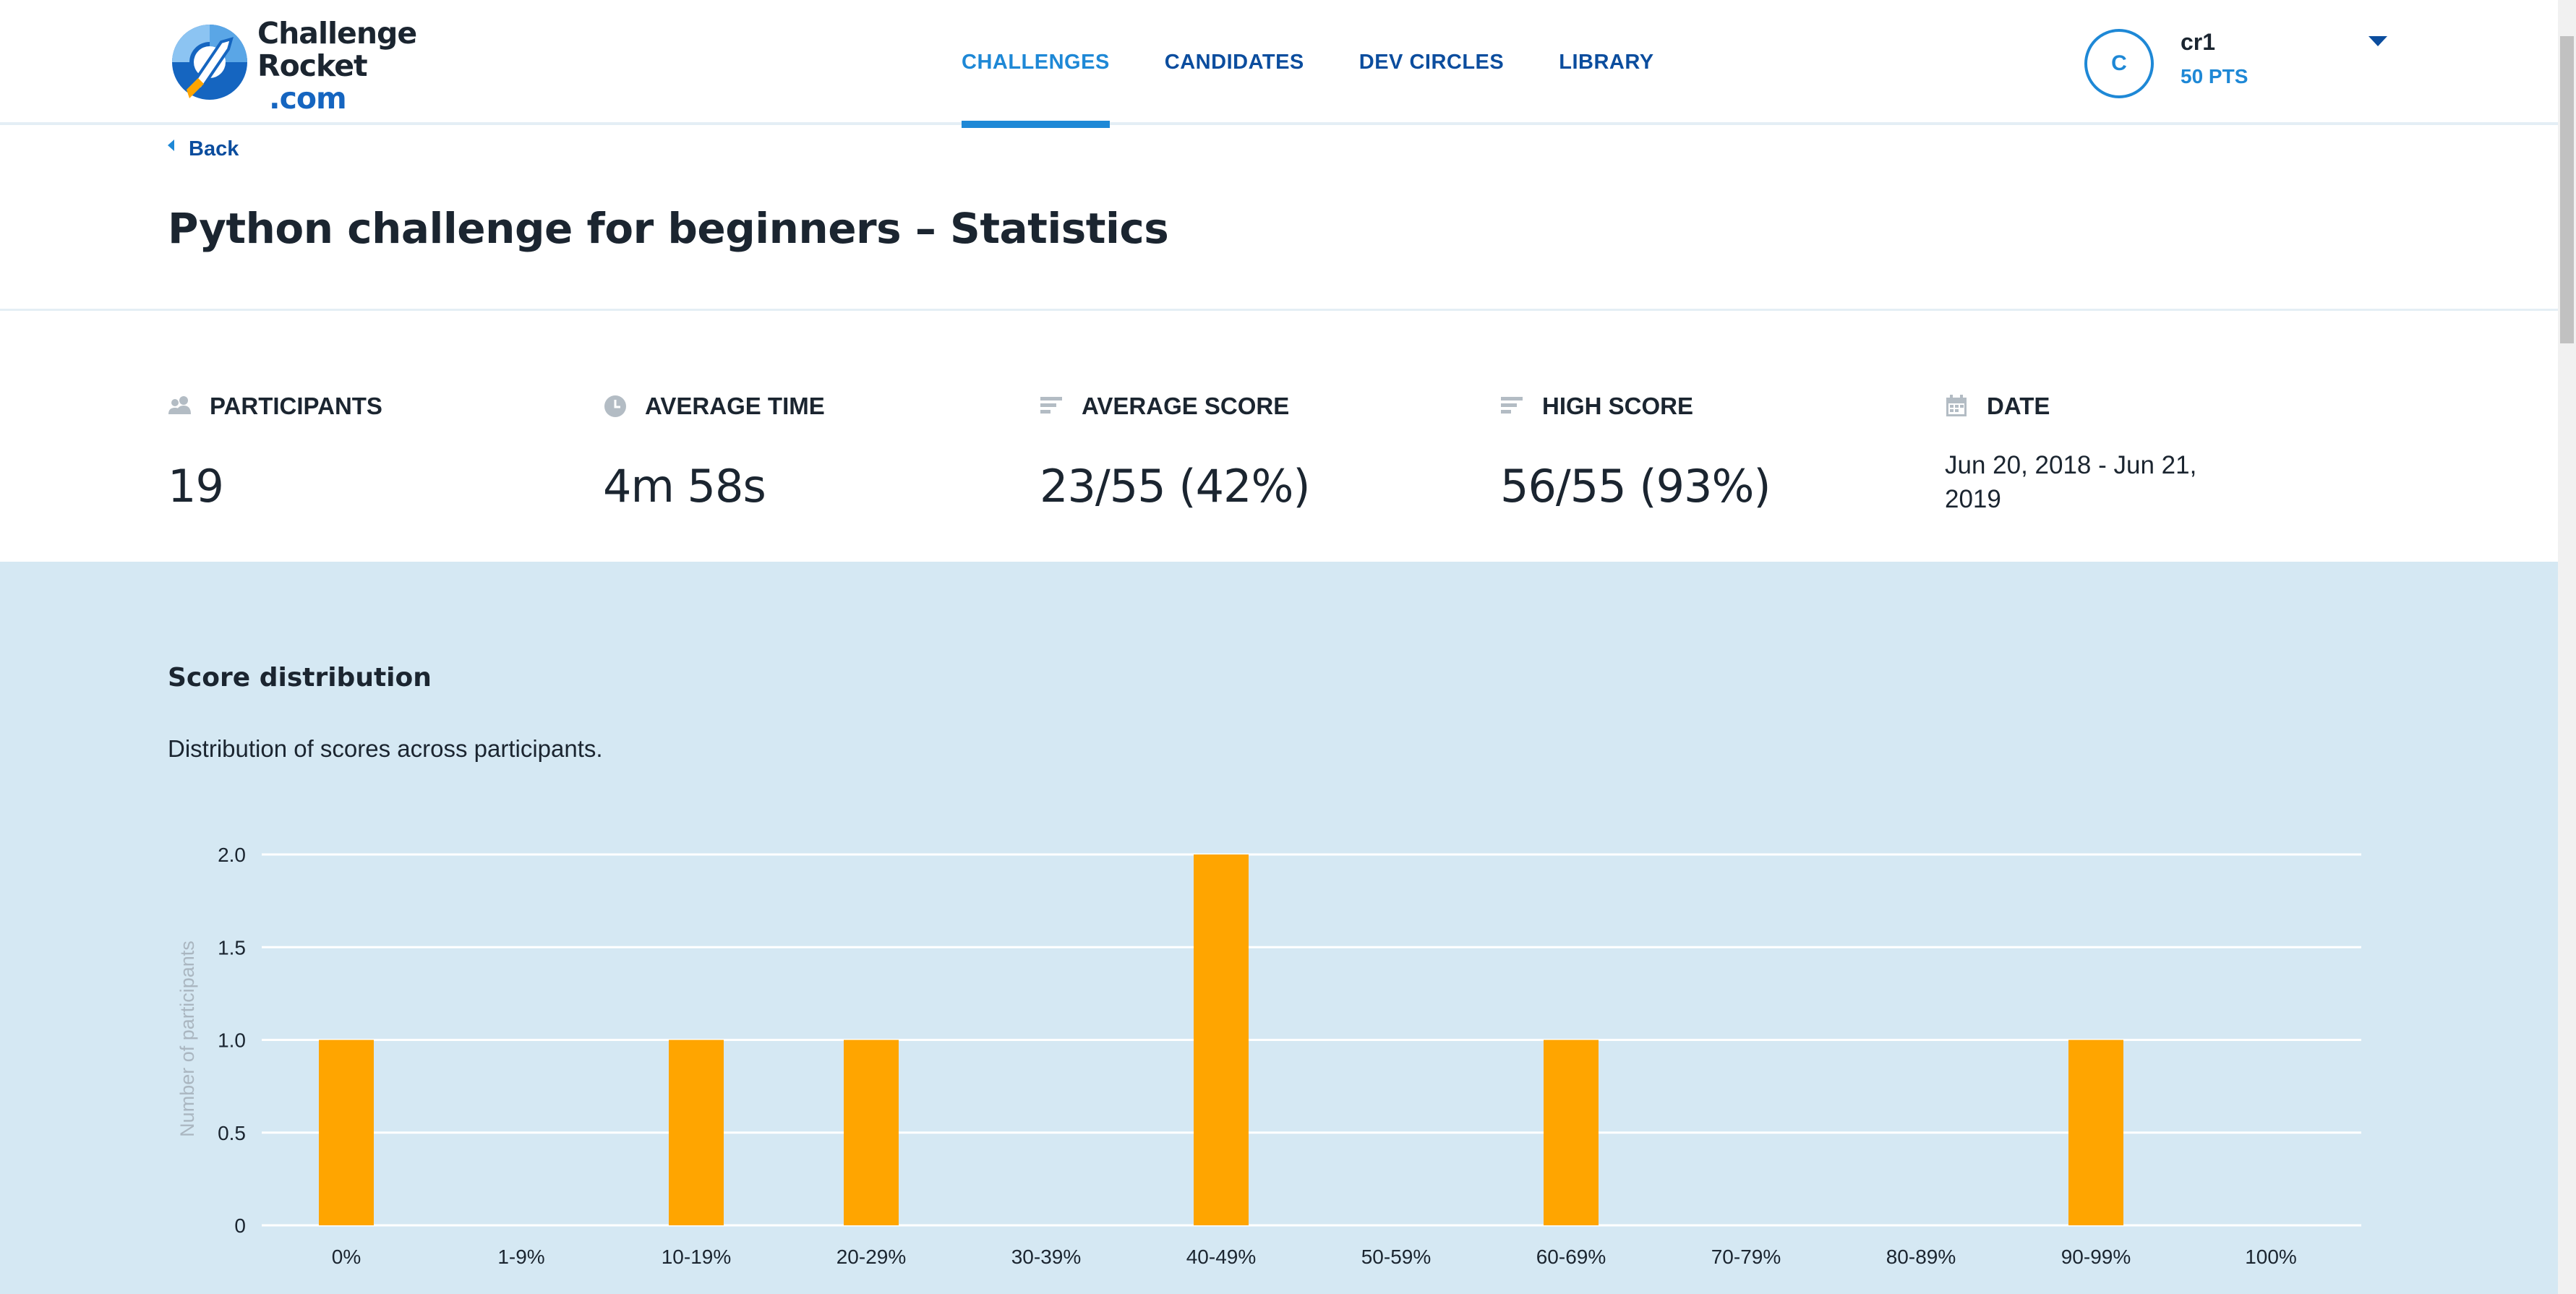 This screenshot has height=1294, width=2576. What do you see at coordinates (296, 406) in the screenshot?
I see `stat-label: PARTICIPANTS` at bounding box center [296, 406].